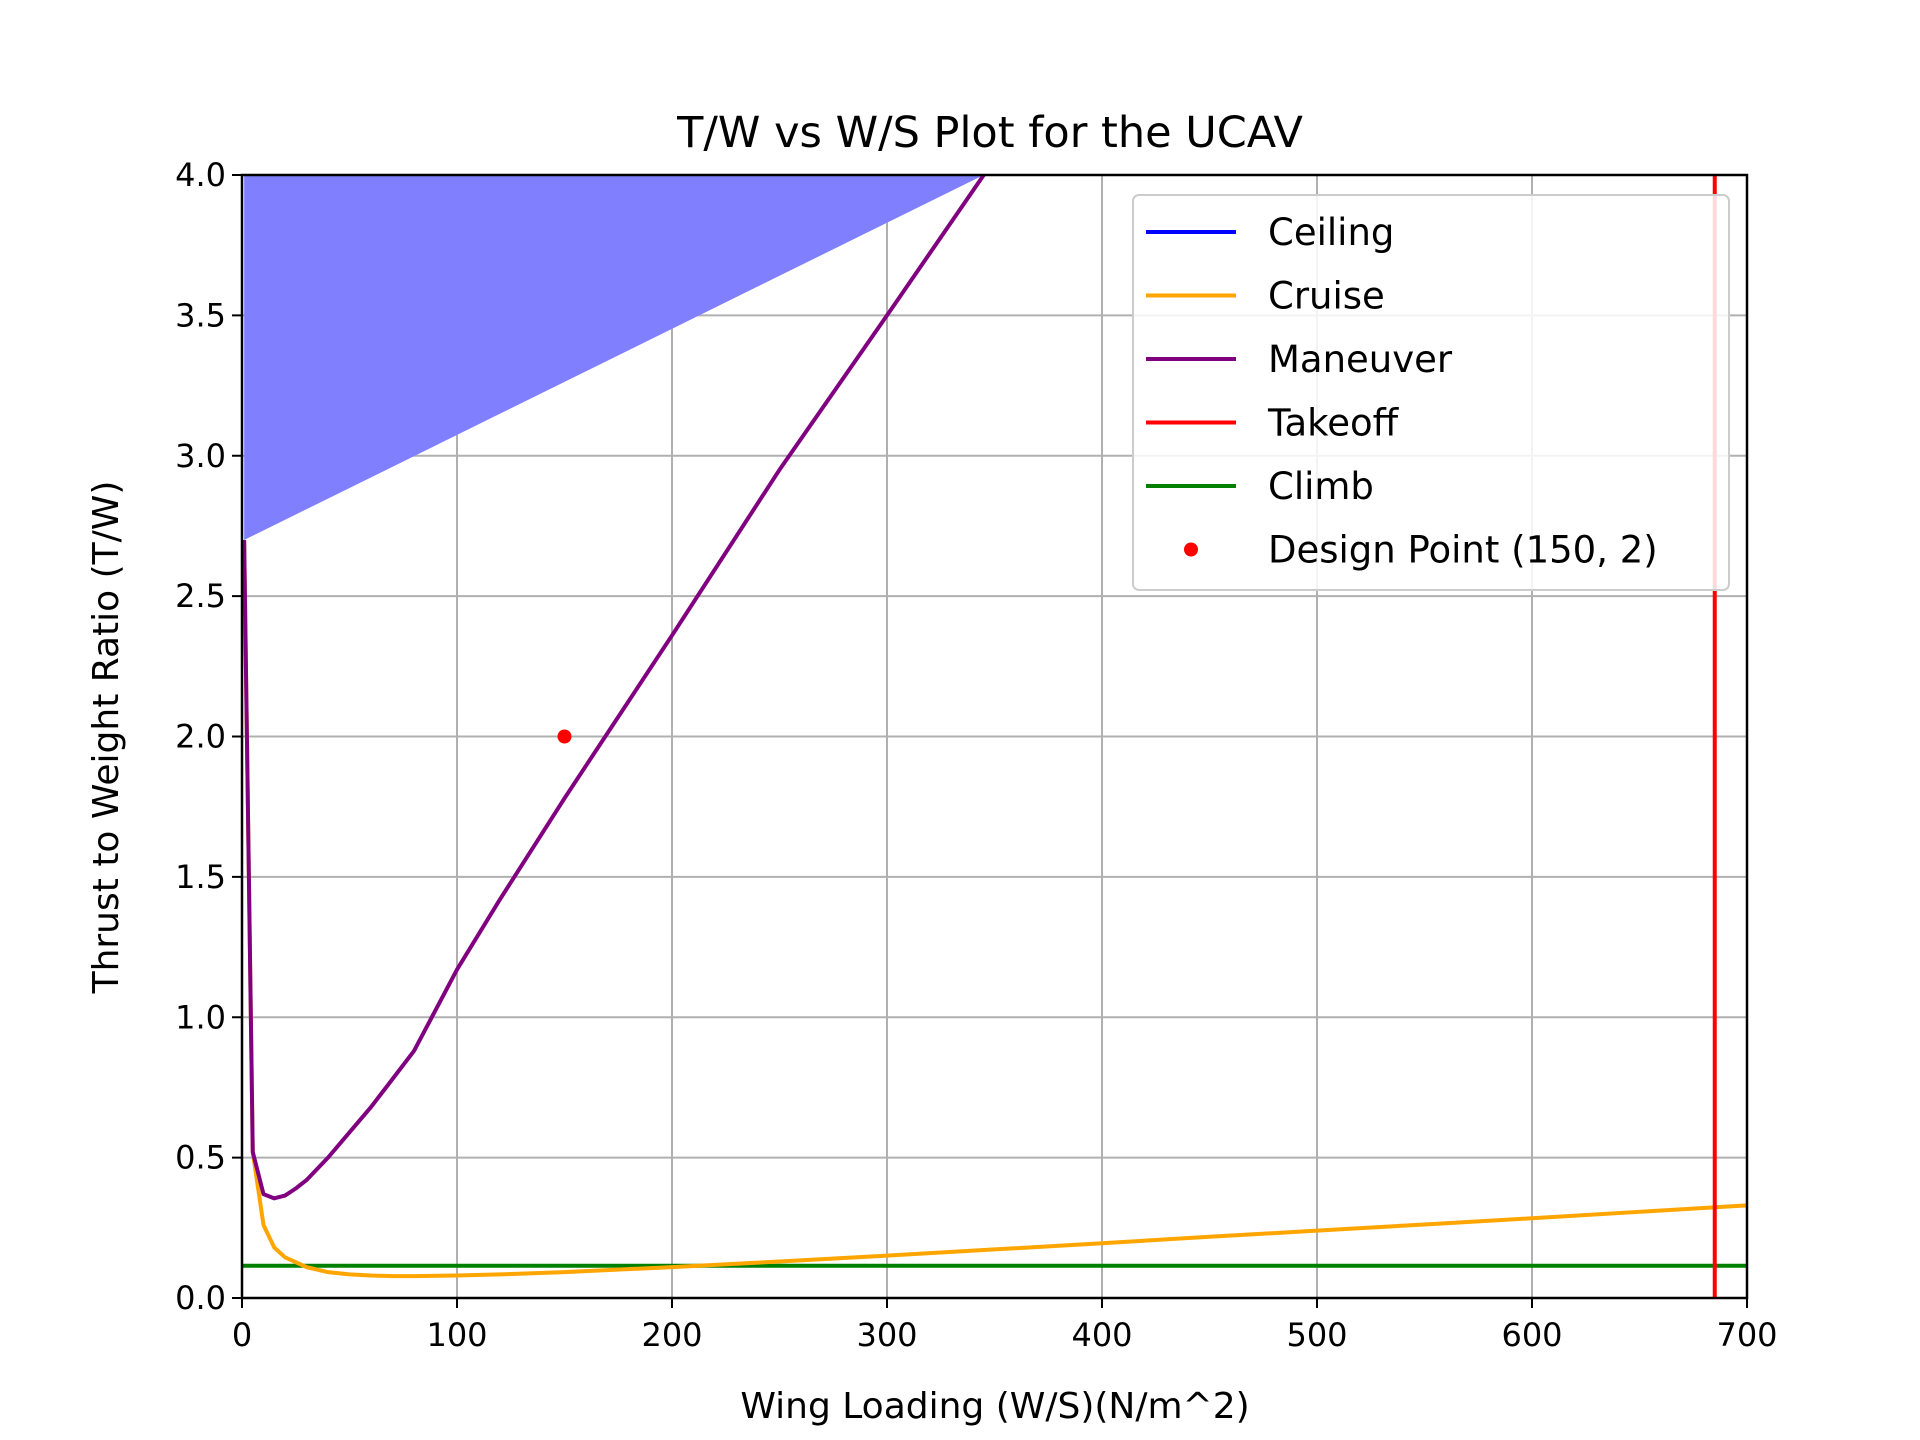 This screenshot has height=1440, width=1920. Describe the element at coordinates (671, 1335) in the screenshot. I see `x-tick-label: 200` at that location.